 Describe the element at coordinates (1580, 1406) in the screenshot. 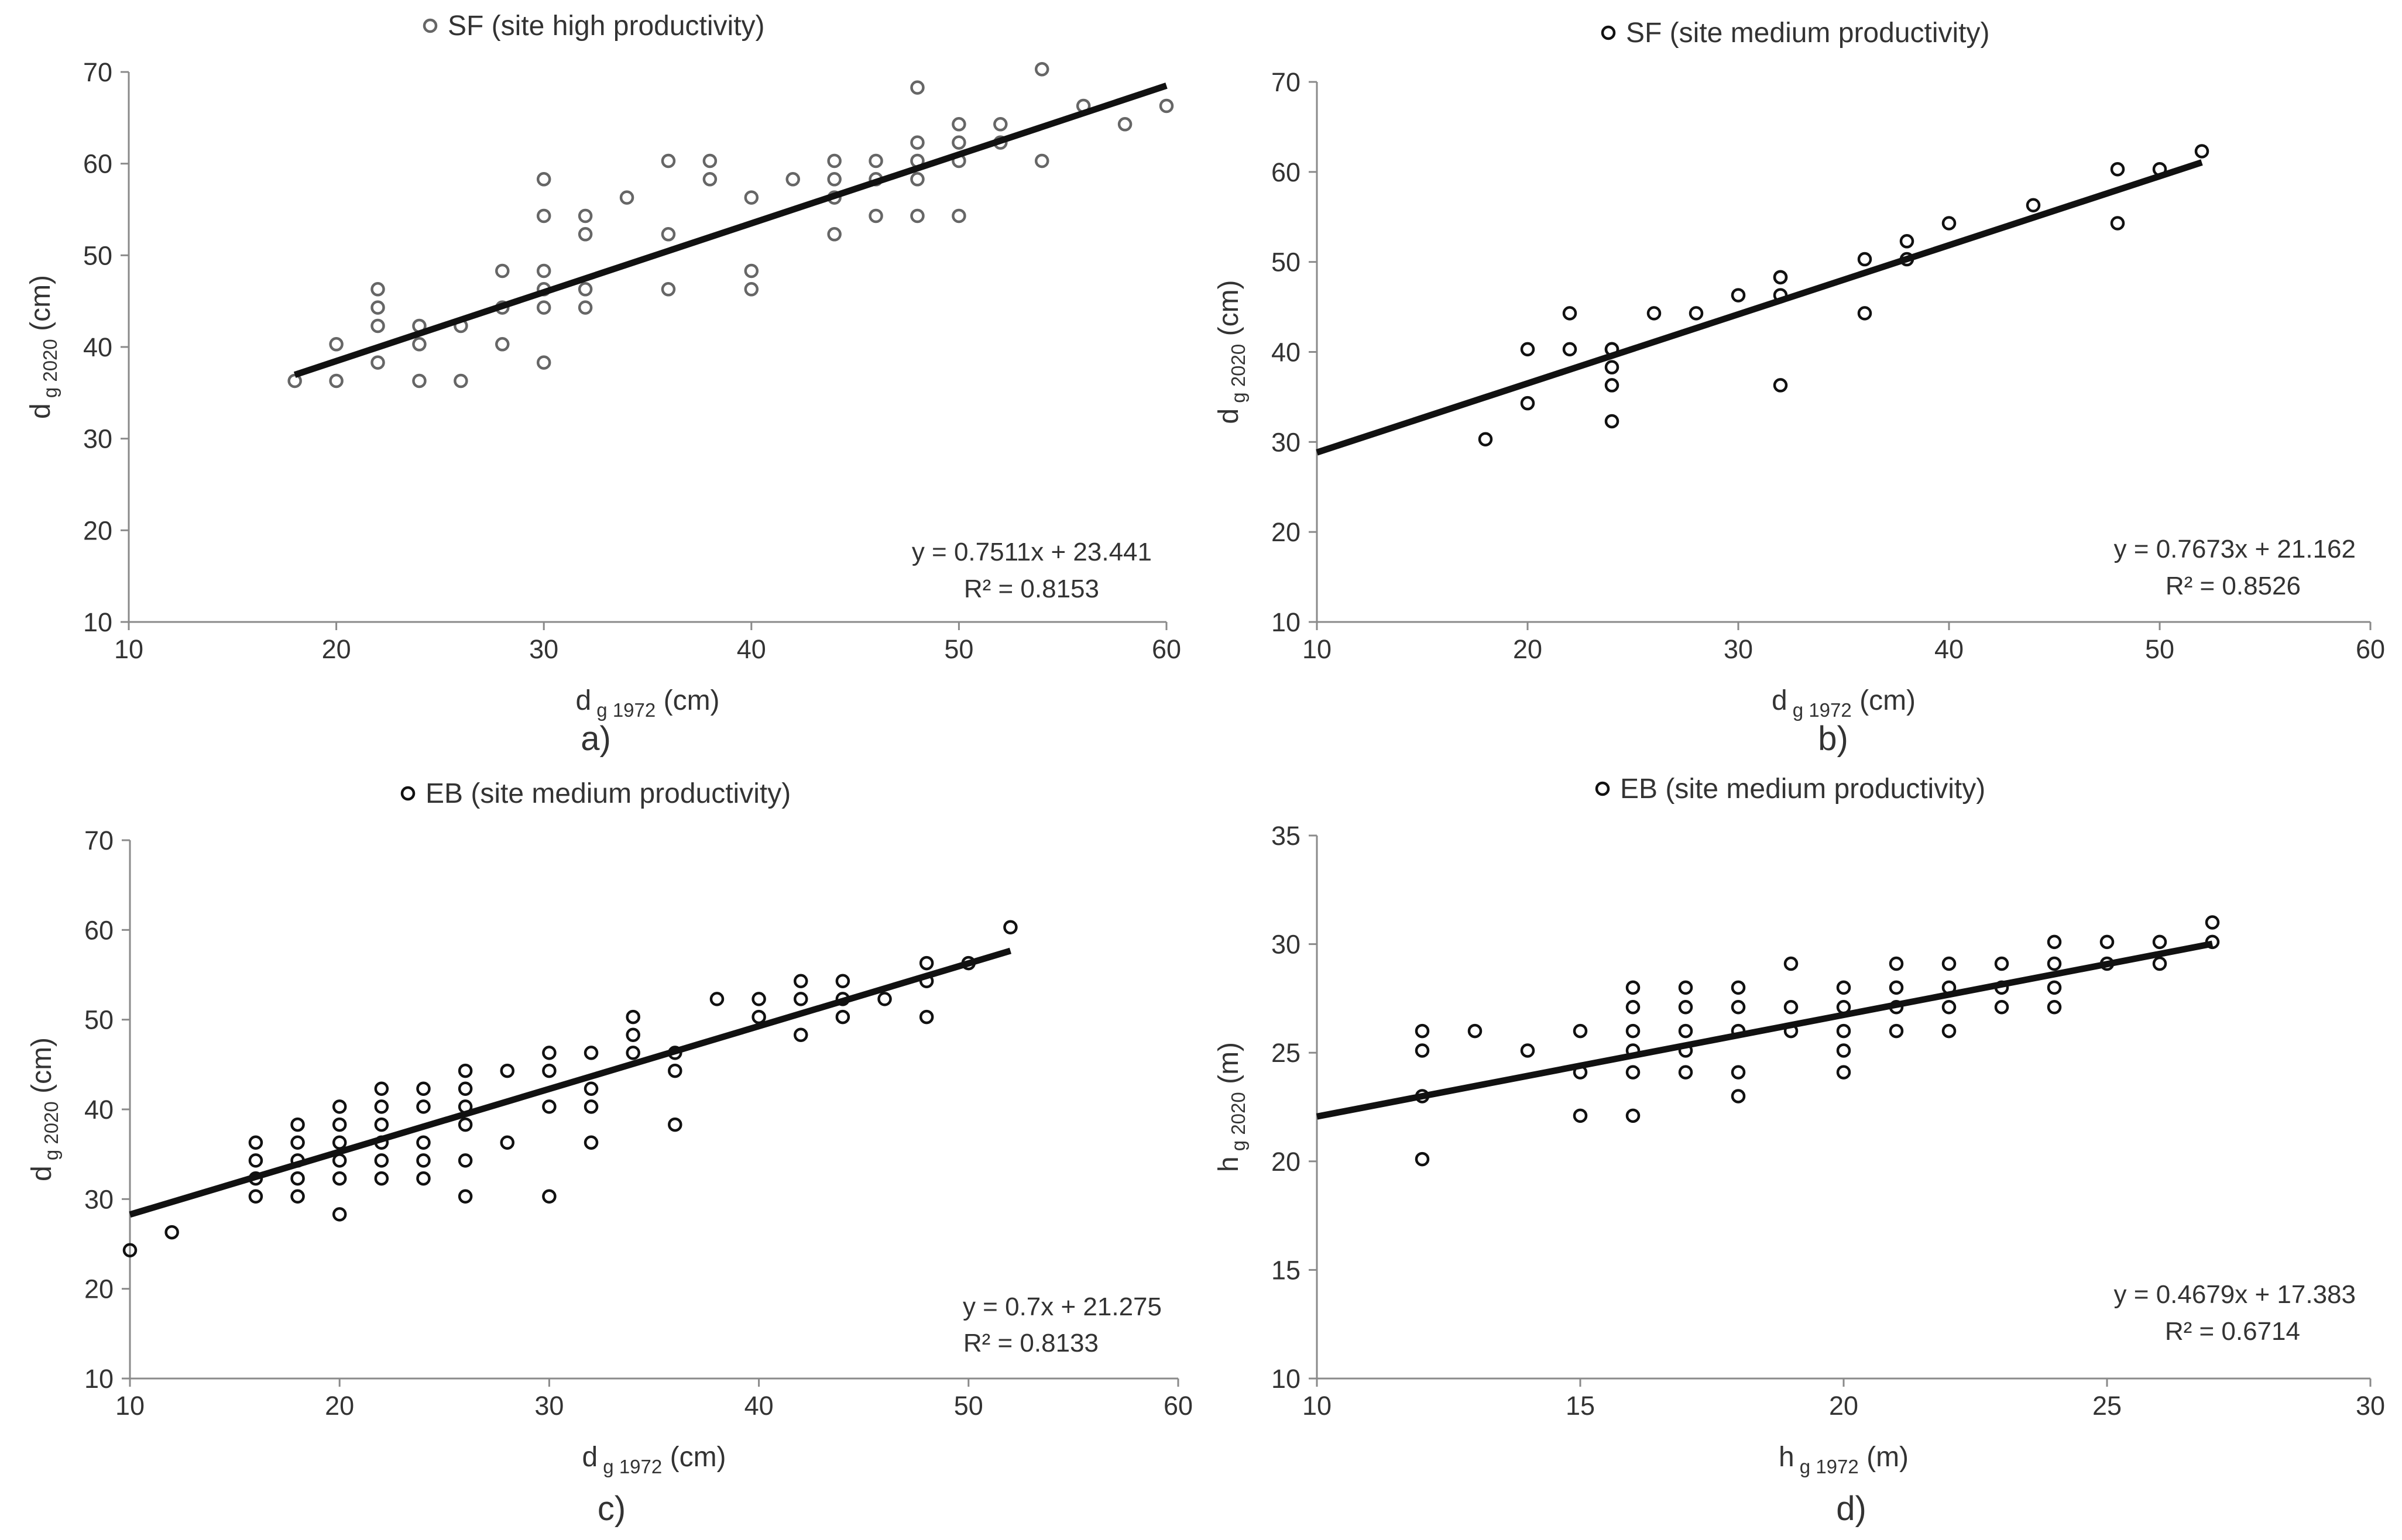

I see `x-tick-label: 15` at that location.